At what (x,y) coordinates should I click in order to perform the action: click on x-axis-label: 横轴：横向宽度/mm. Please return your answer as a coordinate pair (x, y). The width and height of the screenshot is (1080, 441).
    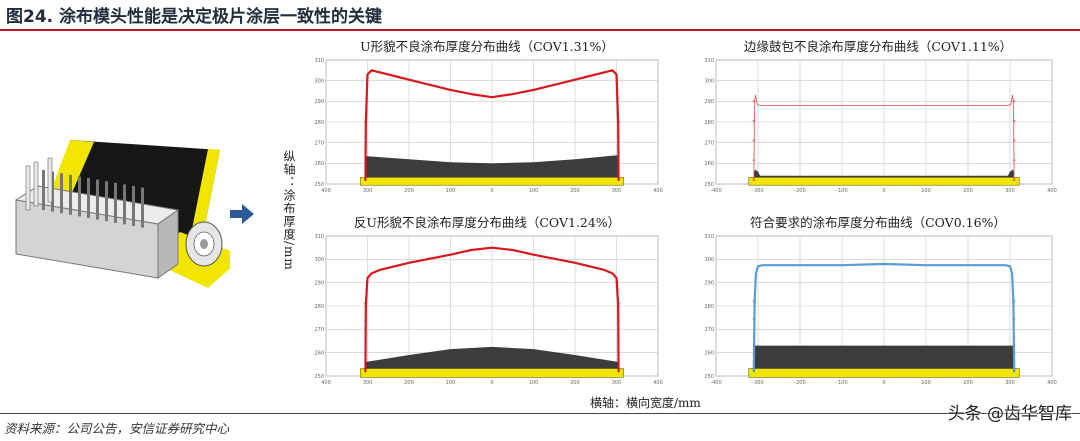
    Looking at the image, I should click on (645, 403).